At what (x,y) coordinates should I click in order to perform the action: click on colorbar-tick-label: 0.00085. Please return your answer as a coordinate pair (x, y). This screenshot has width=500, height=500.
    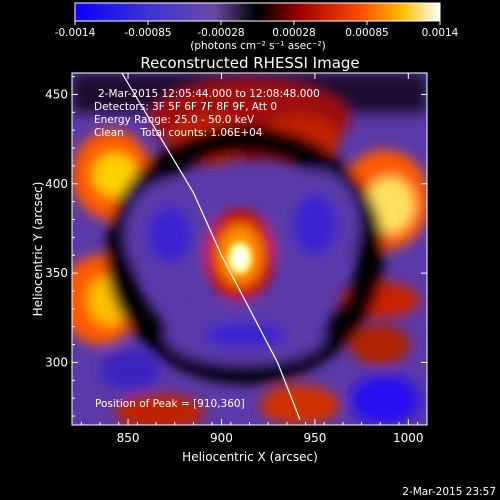
    Looking at the image, I should click on (366, 33).